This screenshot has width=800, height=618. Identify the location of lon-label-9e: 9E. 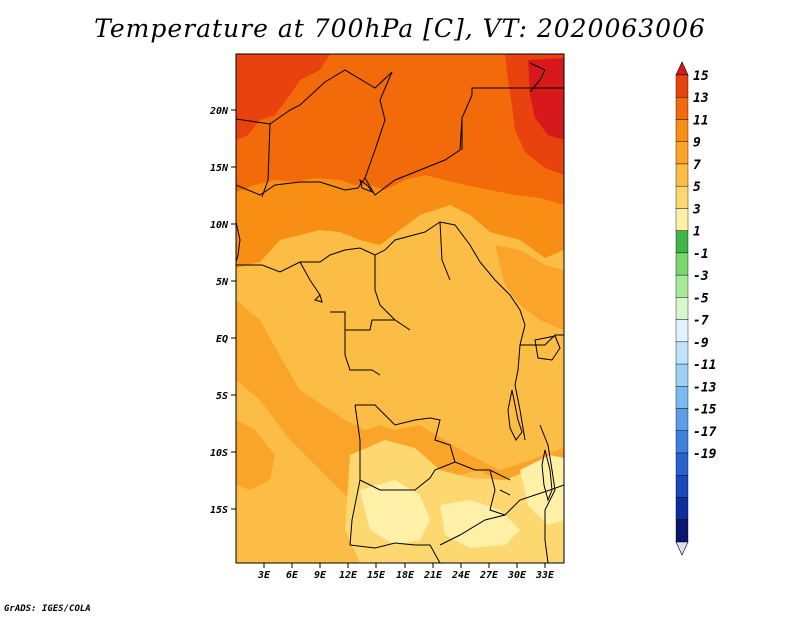
(320, 575).